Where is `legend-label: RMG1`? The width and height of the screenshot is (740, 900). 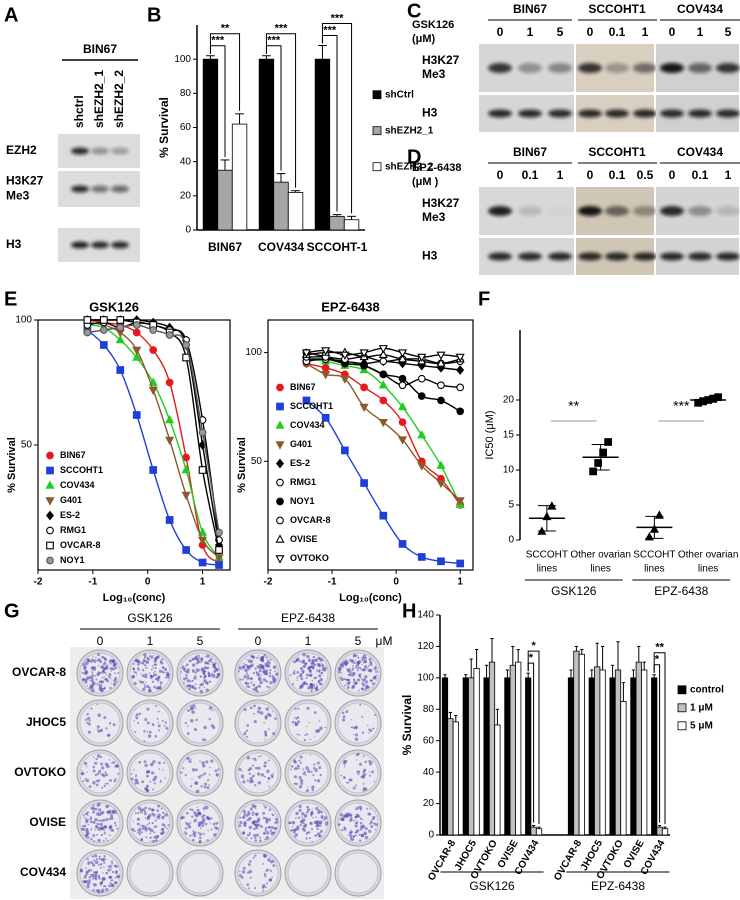 legend-label: RMG1 is located at coordinates (73, 530).